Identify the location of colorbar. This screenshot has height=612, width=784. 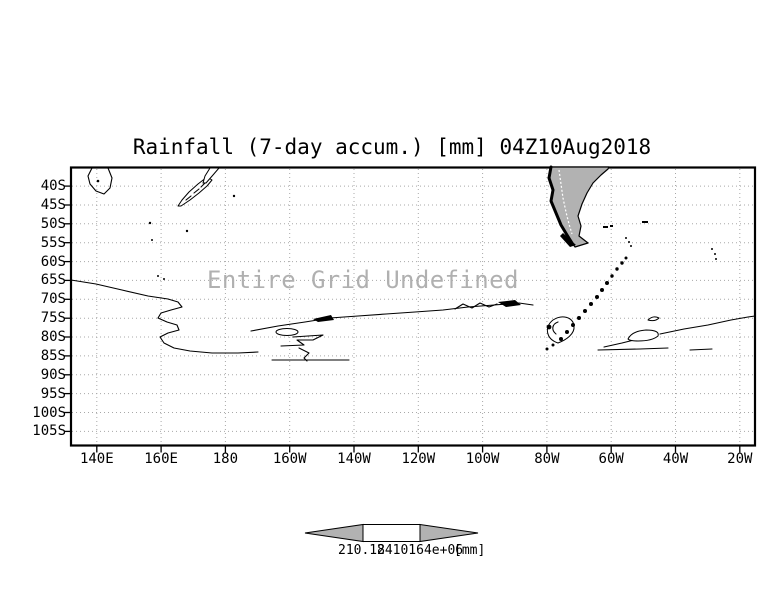
(391, 533).